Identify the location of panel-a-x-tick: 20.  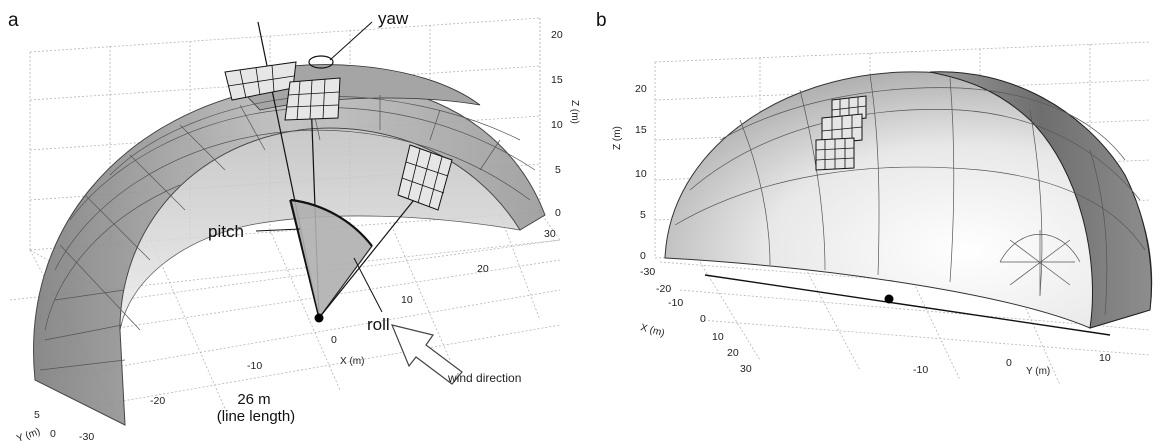
(483, 269).